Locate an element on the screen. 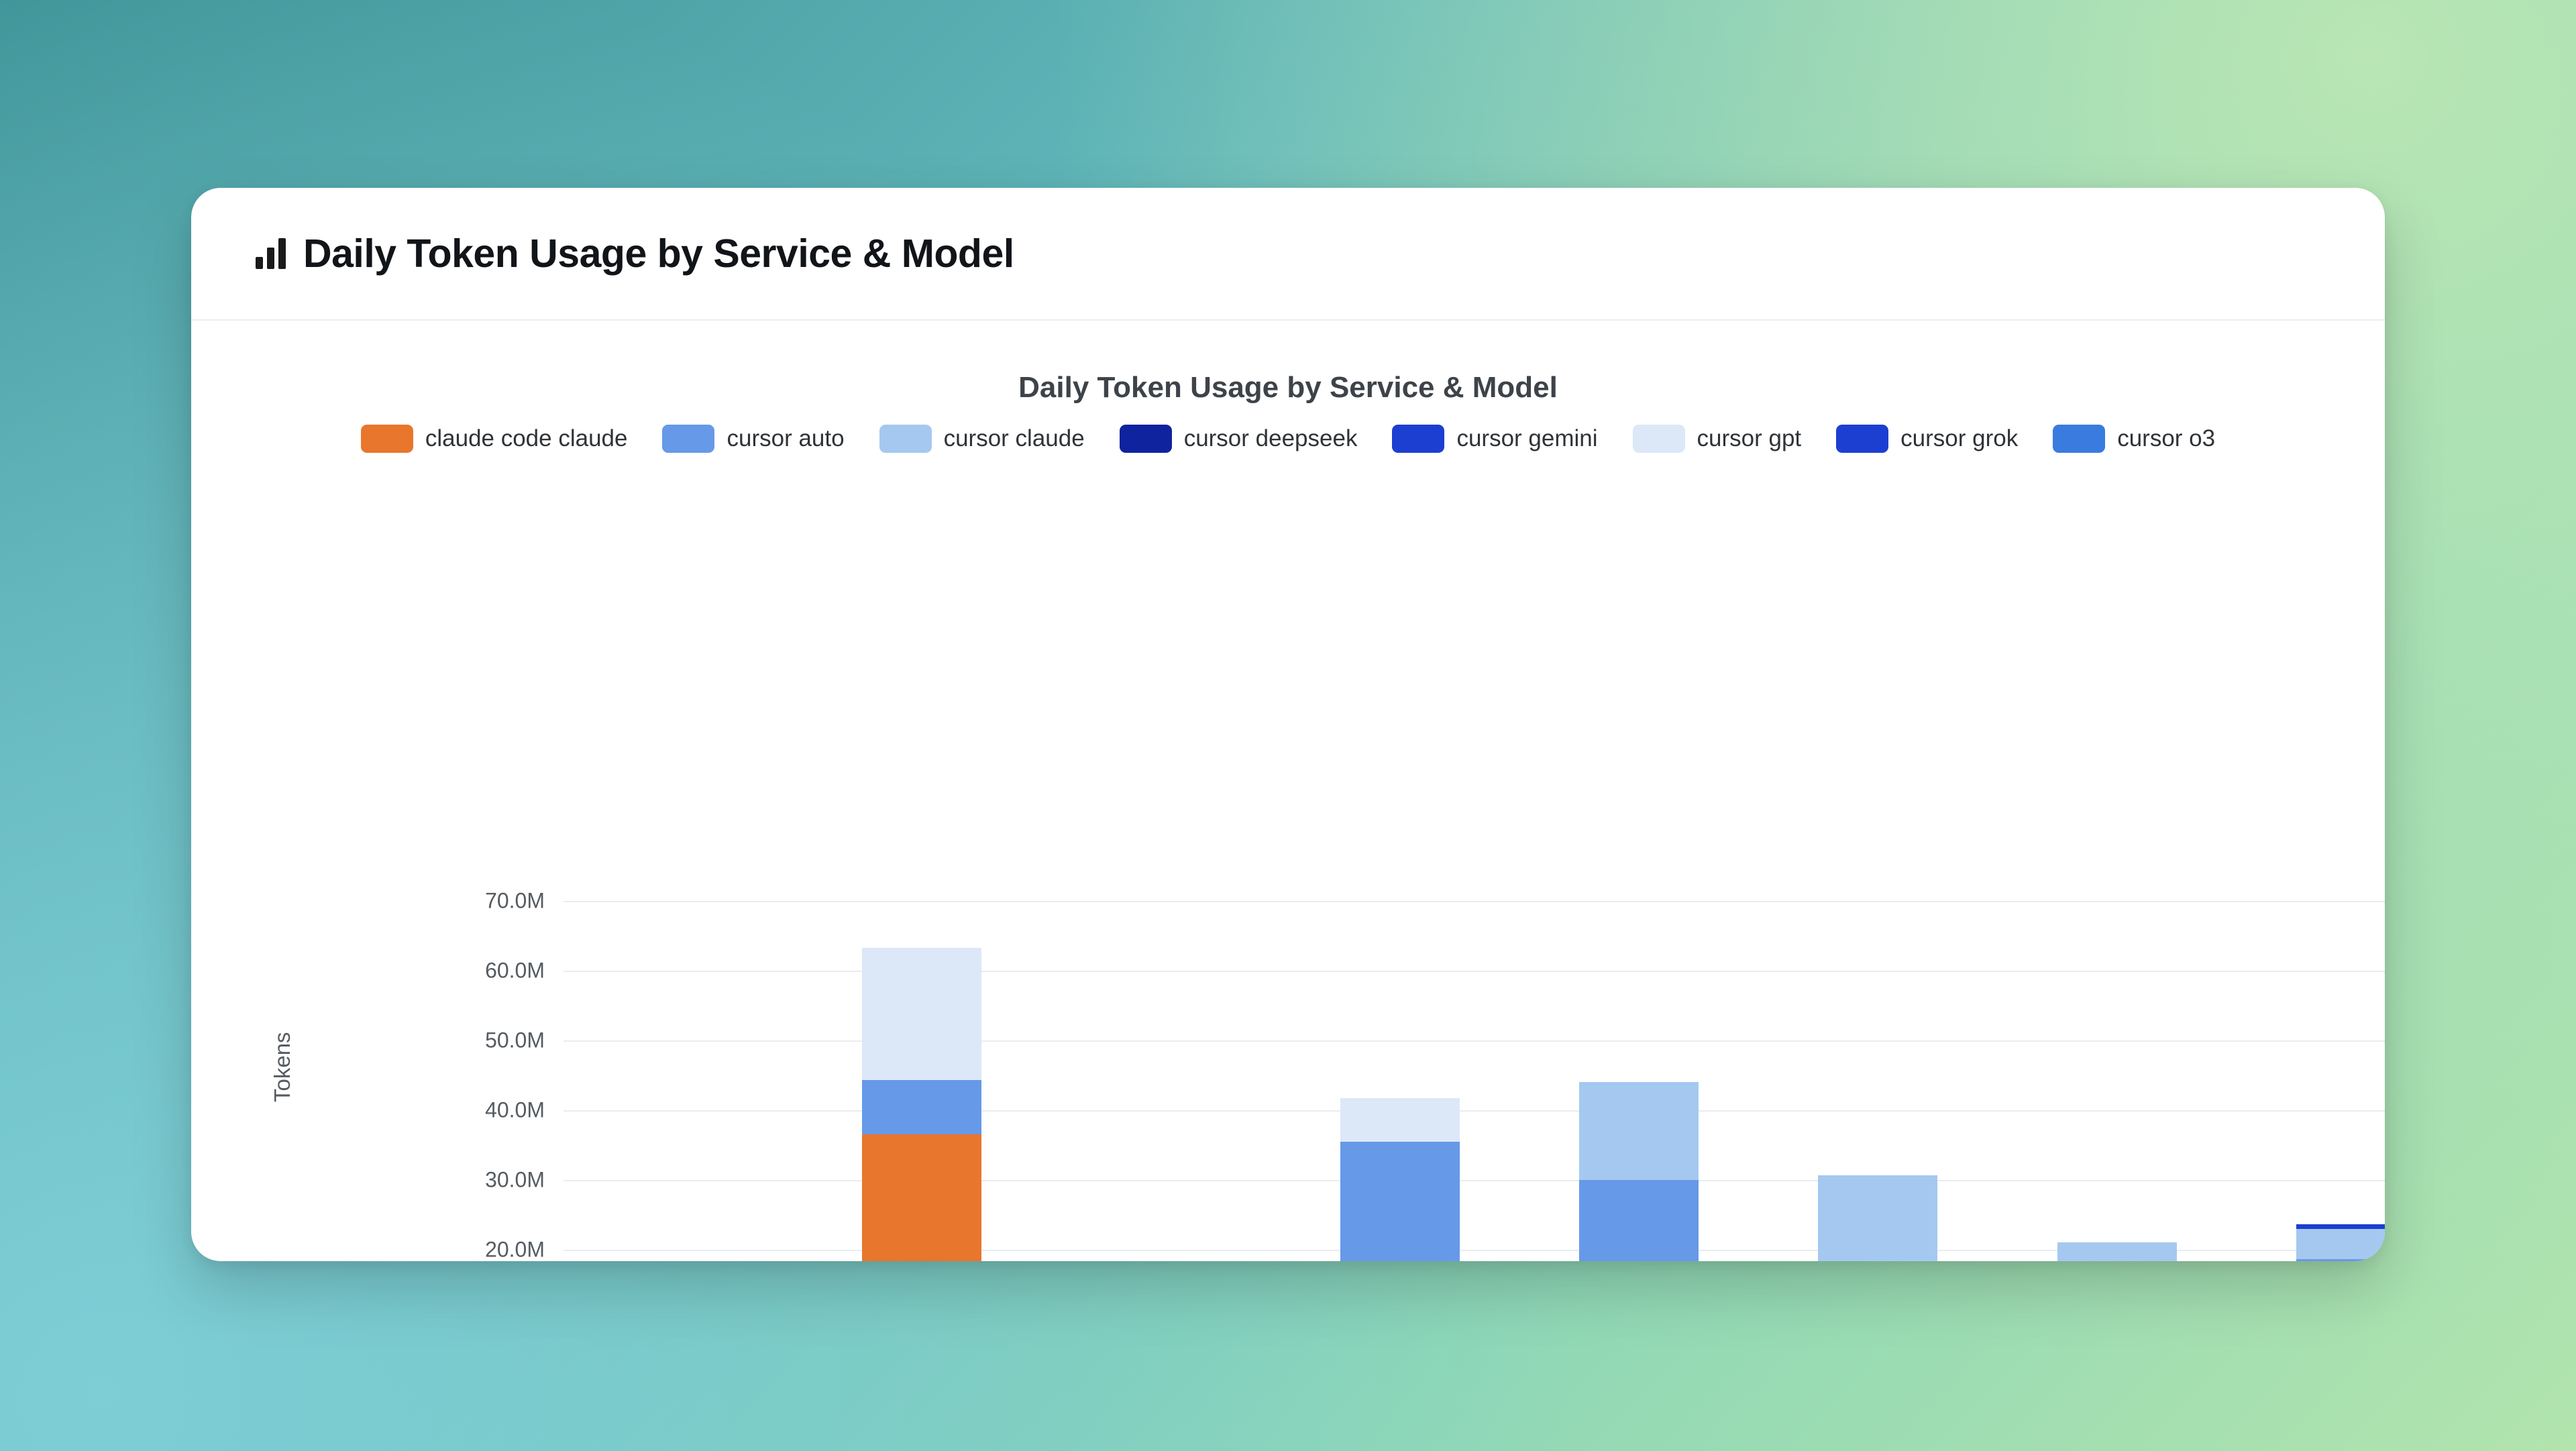 This screenshot has width=2576, height=1451. y-axis-tick-label: 40.0M is located at coordinates (515, 1109).